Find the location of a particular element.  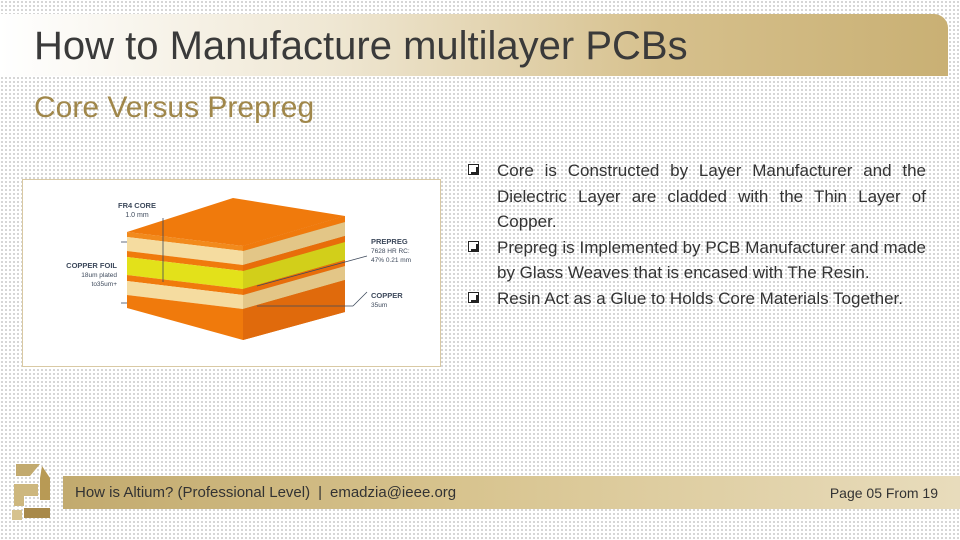

copper-foil-spec-1: 18um plated is located at coordinates (99, 275).